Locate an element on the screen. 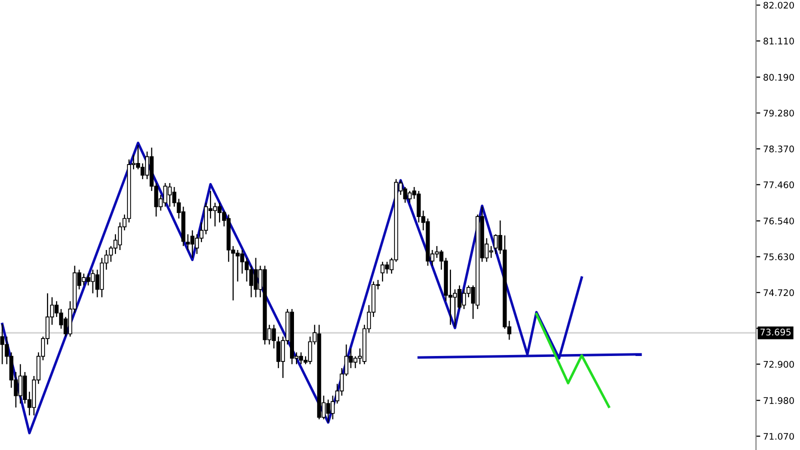 The height and width of the screenshot is (450, 800). y-tick-label: 77.460 is located at coordinates (779, 184).